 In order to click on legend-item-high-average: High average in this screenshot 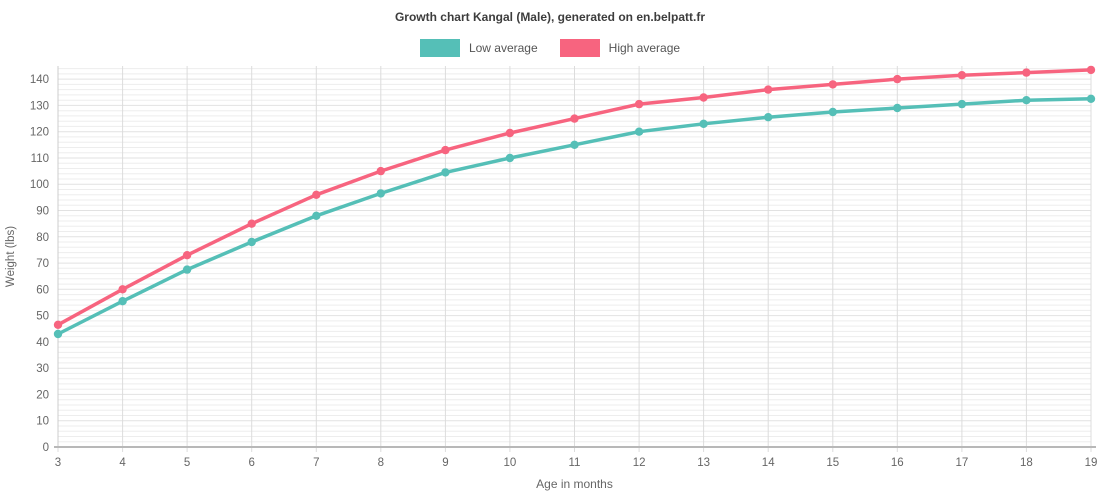, I will do `click(620, 48)`.